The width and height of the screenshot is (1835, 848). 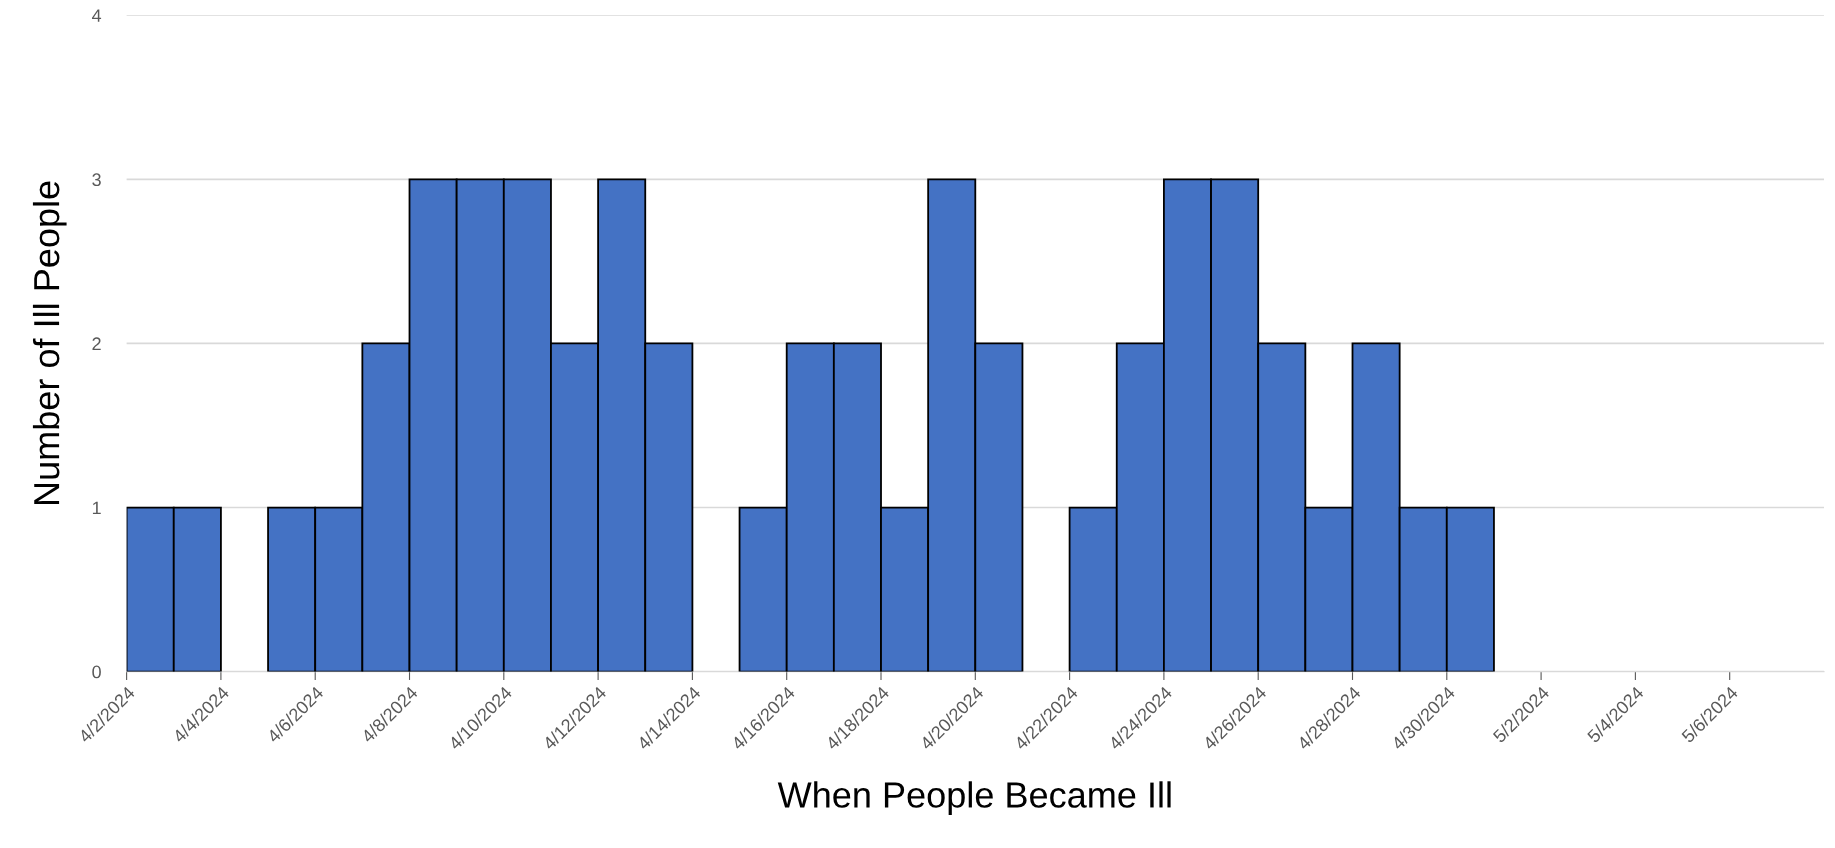 I want to click on y-tick-label: 1, so click(x=96, y=508).